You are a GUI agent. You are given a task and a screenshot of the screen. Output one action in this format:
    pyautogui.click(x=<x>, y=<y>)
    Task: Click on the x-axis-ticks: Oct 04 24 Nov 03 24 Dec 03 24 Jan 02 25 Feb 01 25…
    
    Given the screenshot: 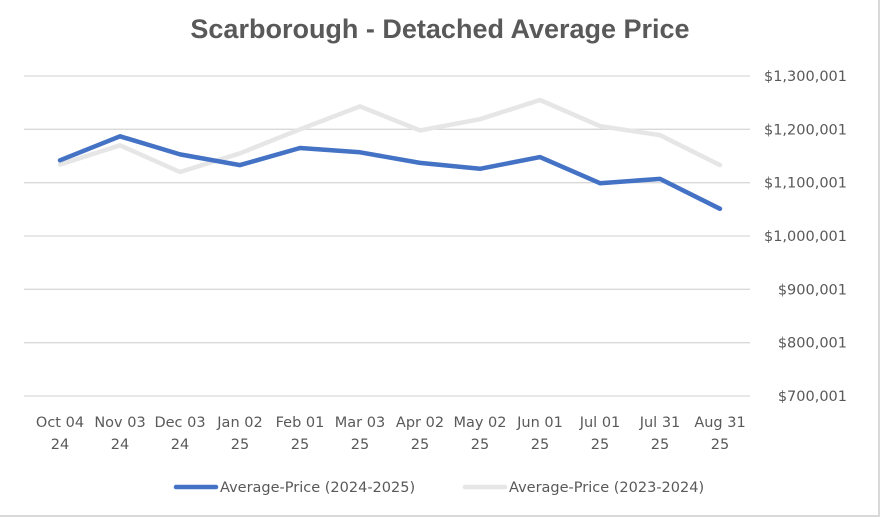 What is the action you would take?
    pyautogui.click(x=391, y=434)
    